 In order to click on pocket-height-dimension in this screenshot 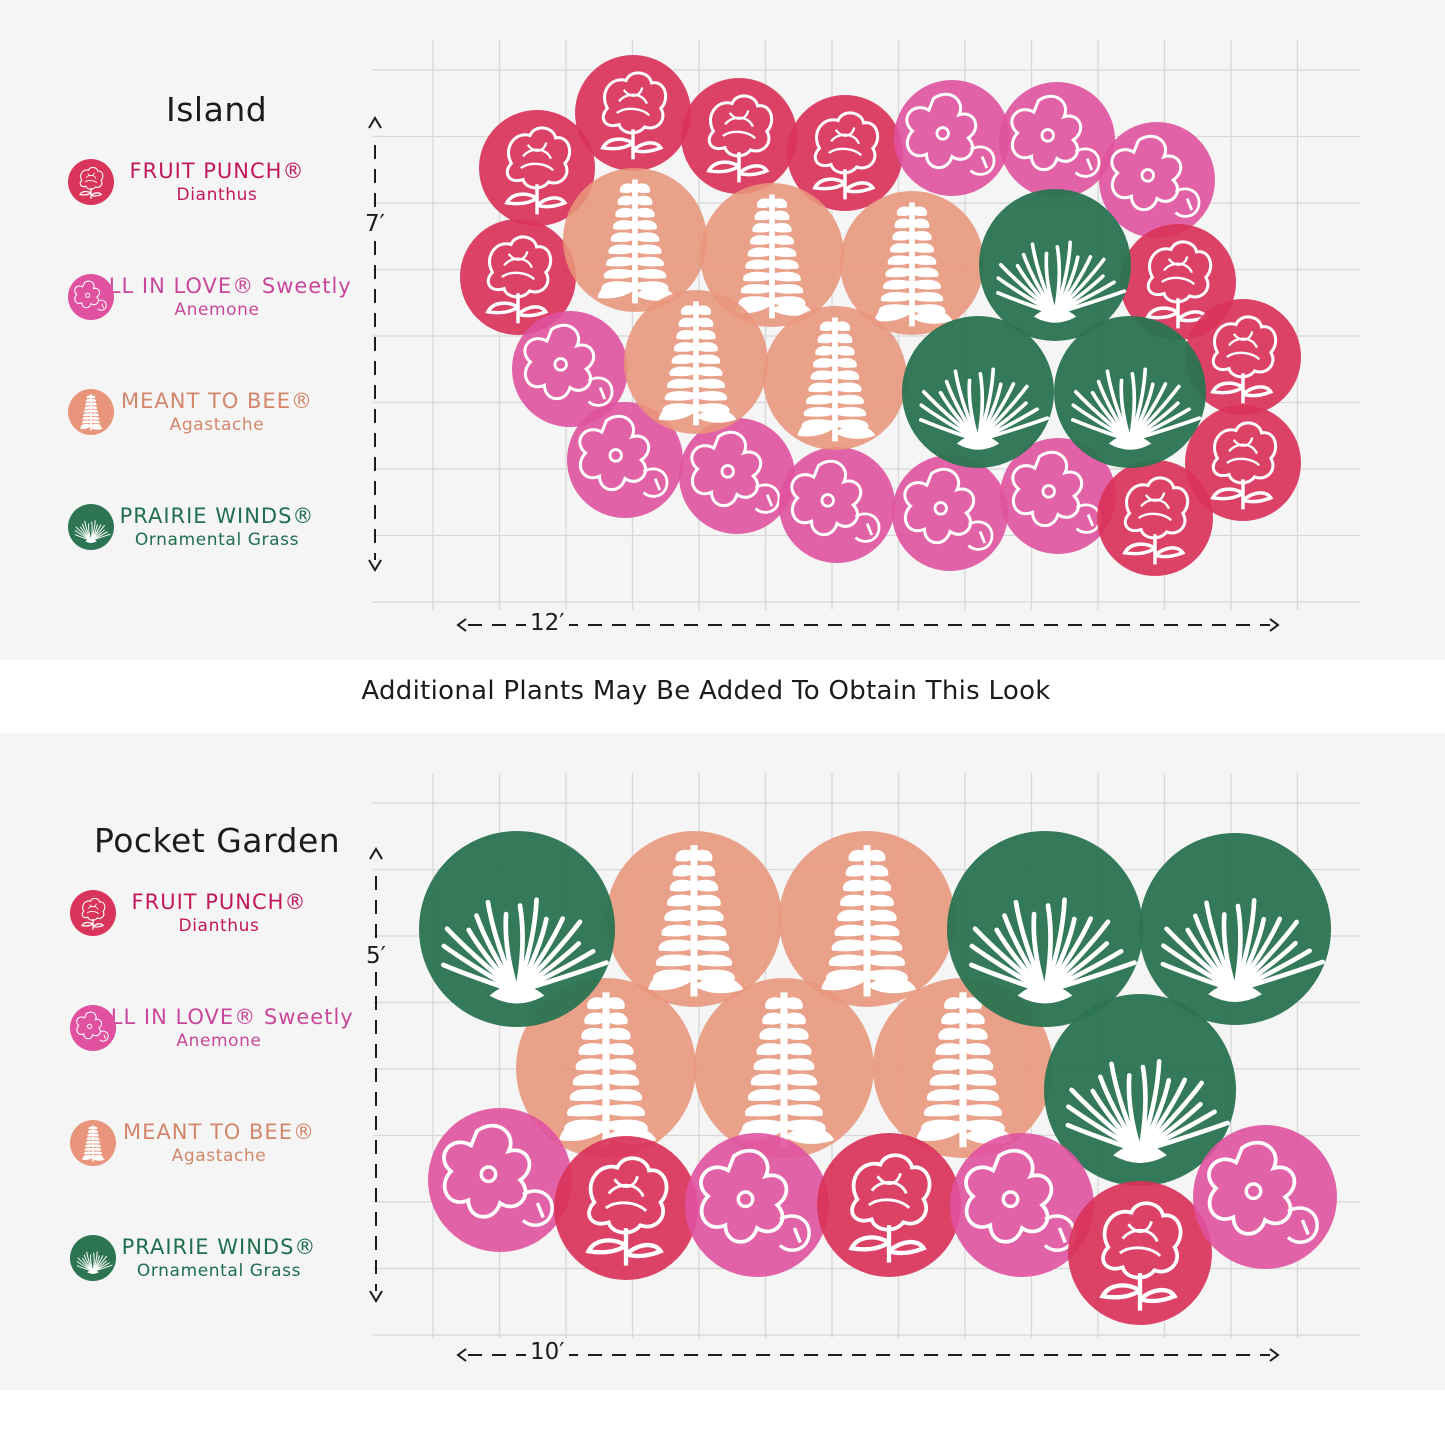, I will do `click(376, 1075)`.